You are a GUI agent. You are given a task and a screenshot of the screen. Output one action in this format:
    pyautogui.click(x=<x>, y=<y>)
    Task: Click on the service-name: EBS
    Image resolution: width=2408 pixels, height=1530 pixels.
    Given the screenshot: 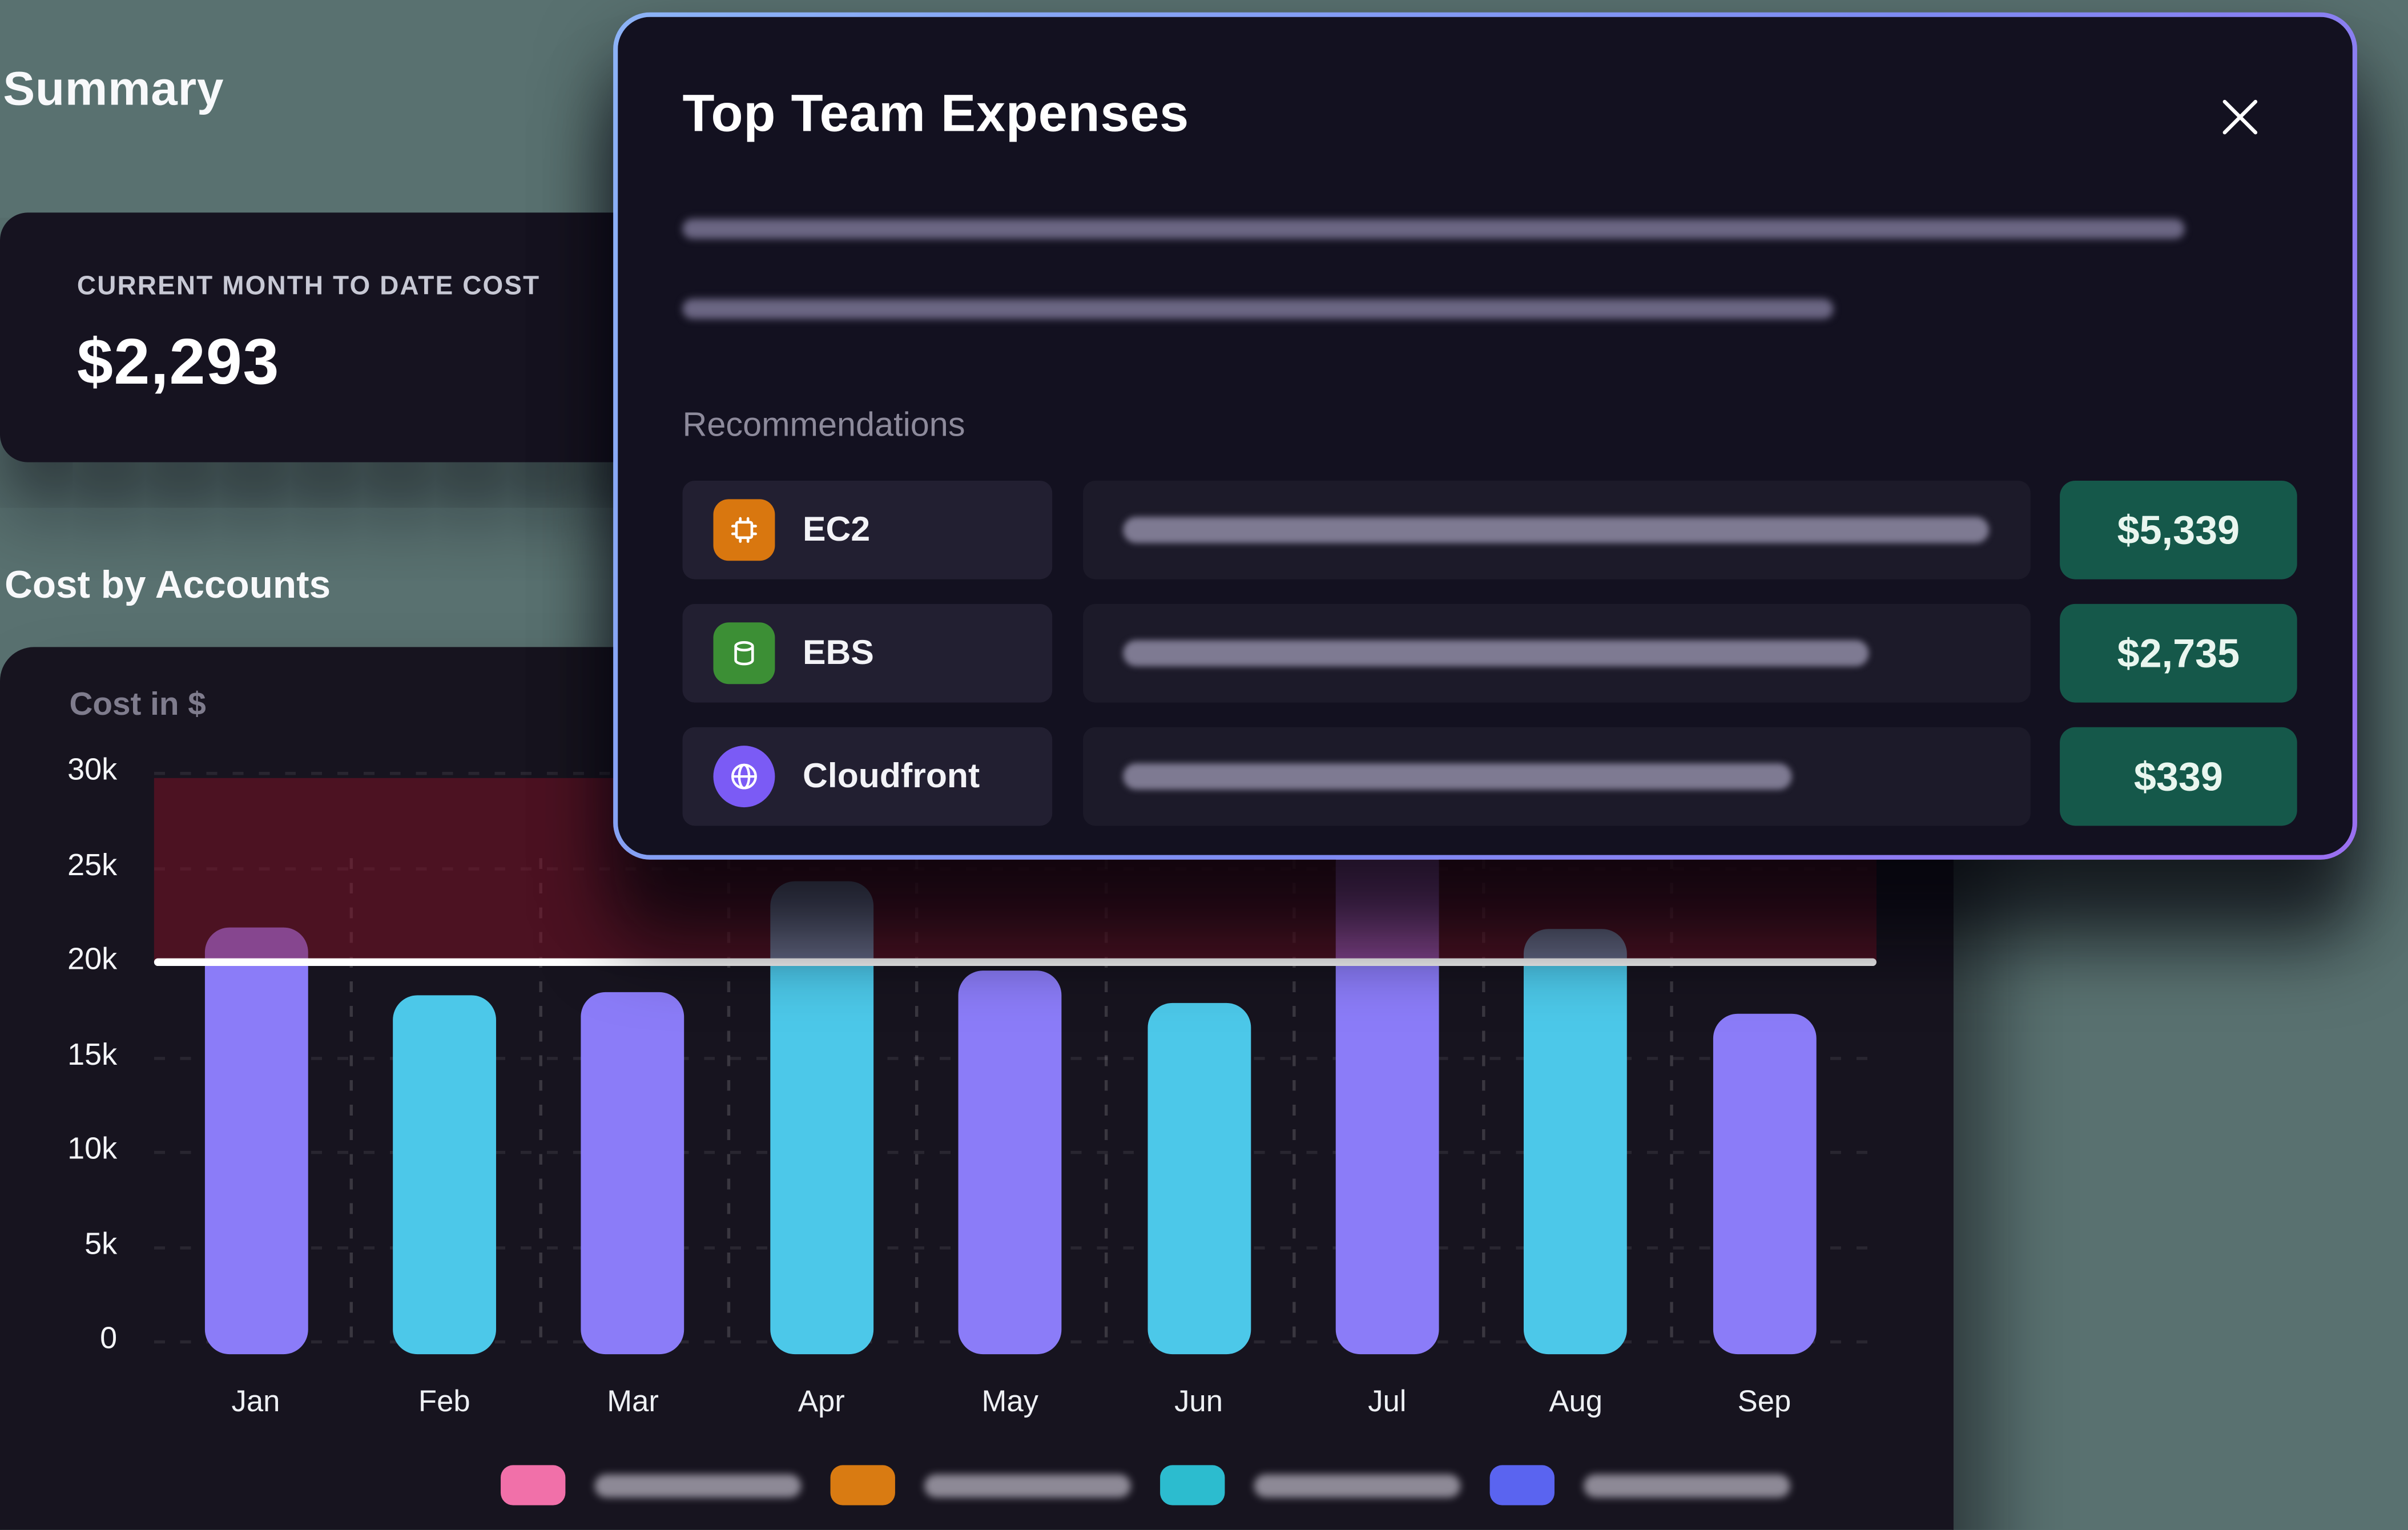 What is the action you would take?
    pyautogui.click(x=838, y=653)
    